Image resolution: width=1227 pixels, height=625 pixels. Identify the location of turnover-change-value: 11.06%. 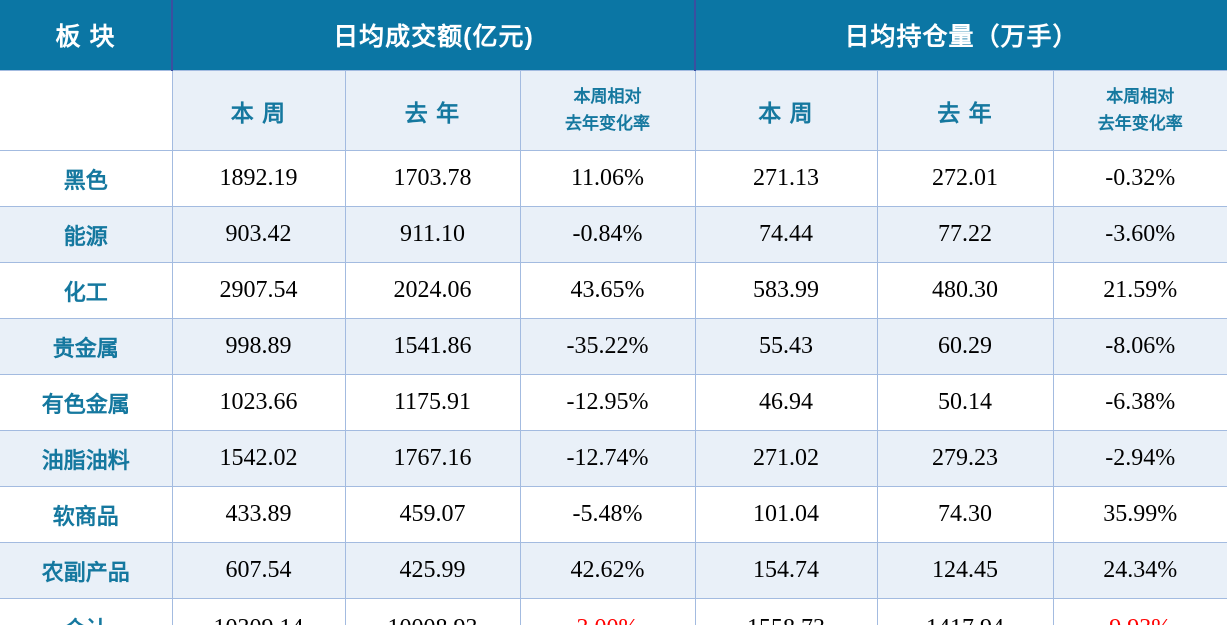
(607, 178).